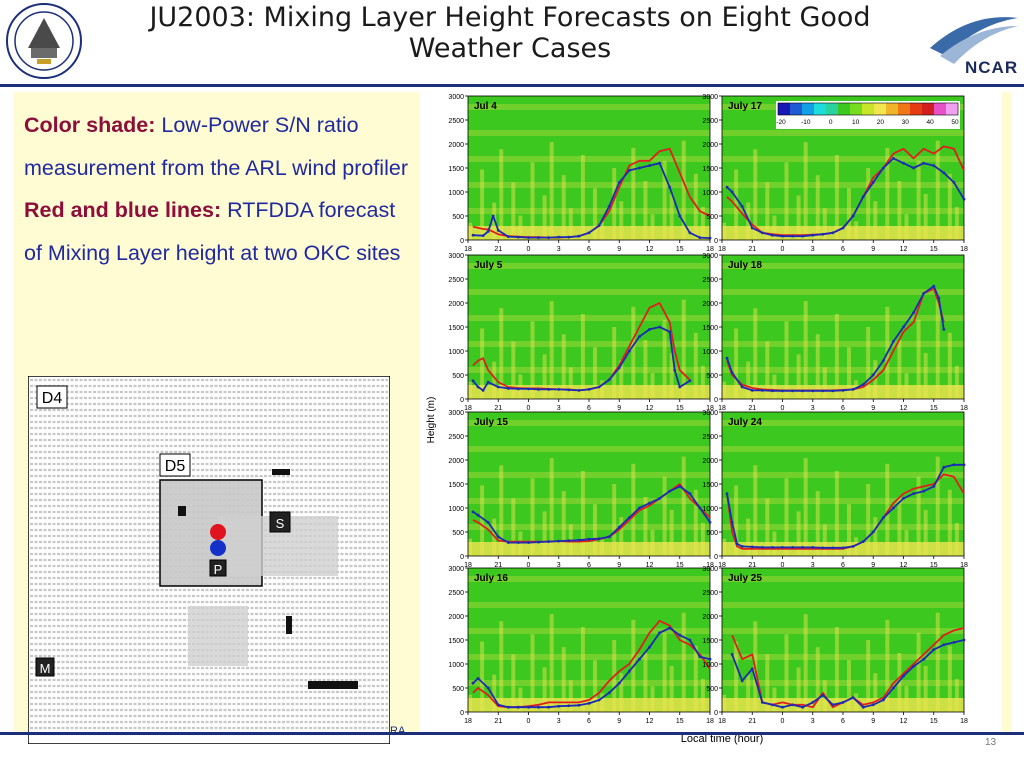 Image resolution: width=1024 pixels, height=768 pixels. What do you see at coordinates (458, 376) in the screenshot?
I see `y-tick-label: 500` at bounding box center [458, 376].